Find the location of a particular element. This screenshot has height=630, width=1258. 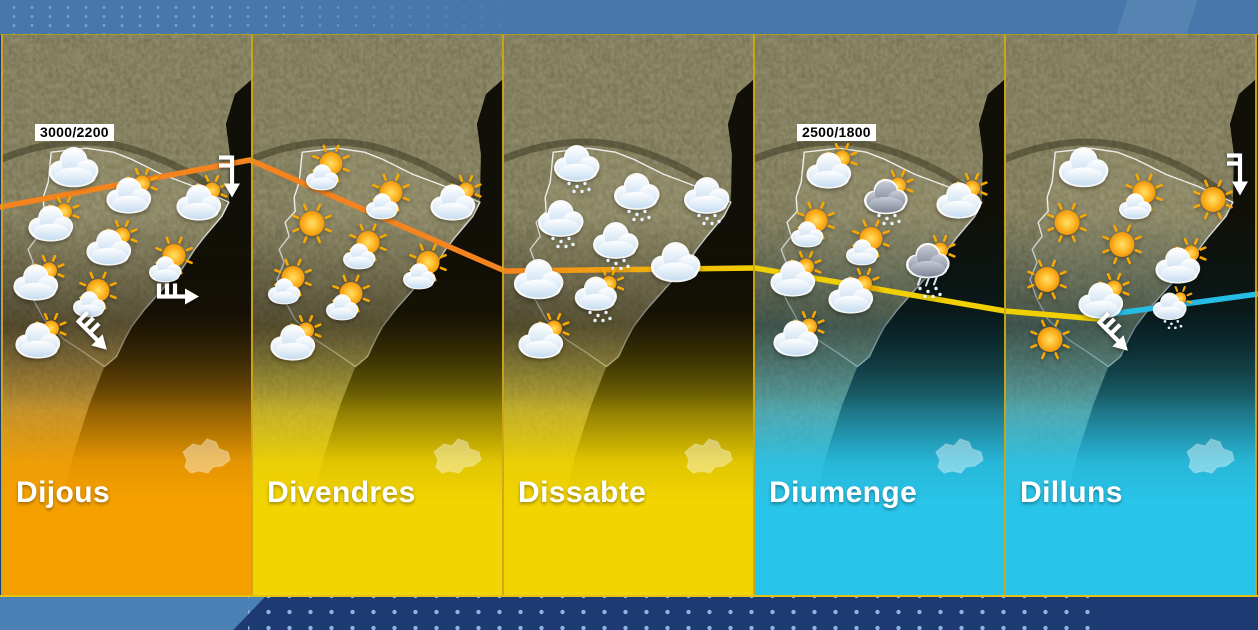

day-label: Dissabte is located at coordinates (582, 492).